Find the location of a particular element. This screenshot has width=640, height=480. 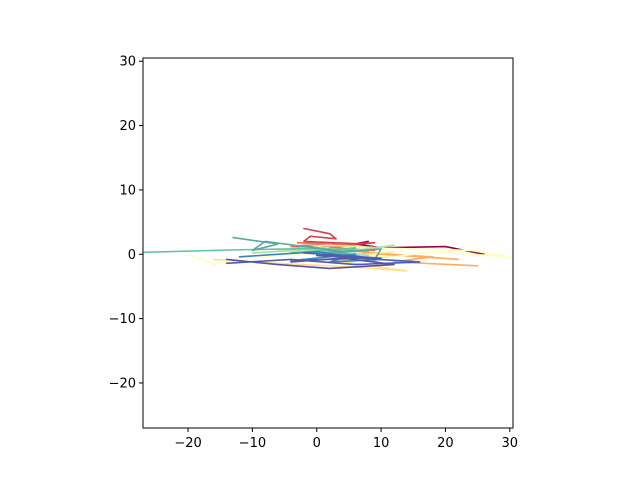

y-tick-label: 0 is located at coordinates (132, 255).